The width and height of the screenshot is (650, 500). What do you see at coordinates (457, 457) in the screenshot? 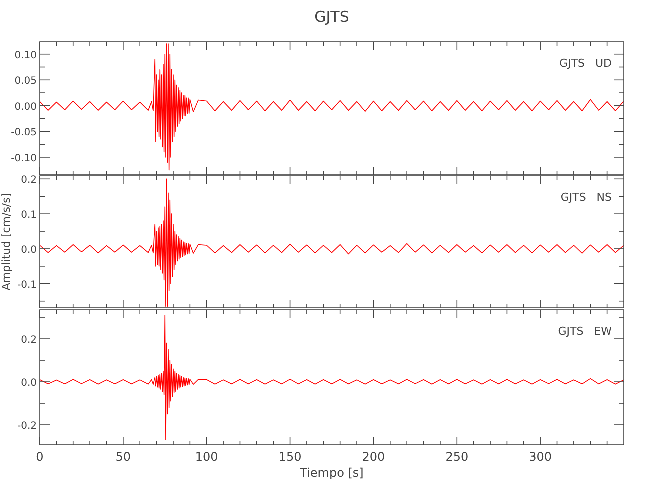
I see `x-tick-label: 250` at bounding box center [457, 457].